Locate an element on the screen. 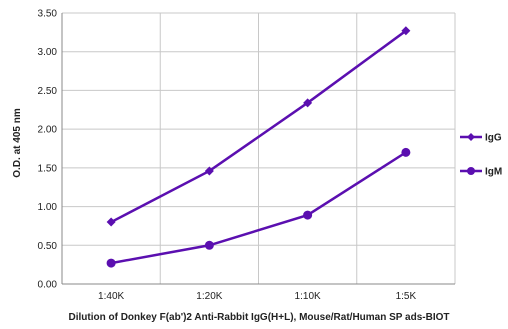 Image resolution: width=508 pixels, height=329 pixels. x-tick-label: 1:5K is located at coordinates (406, 296).